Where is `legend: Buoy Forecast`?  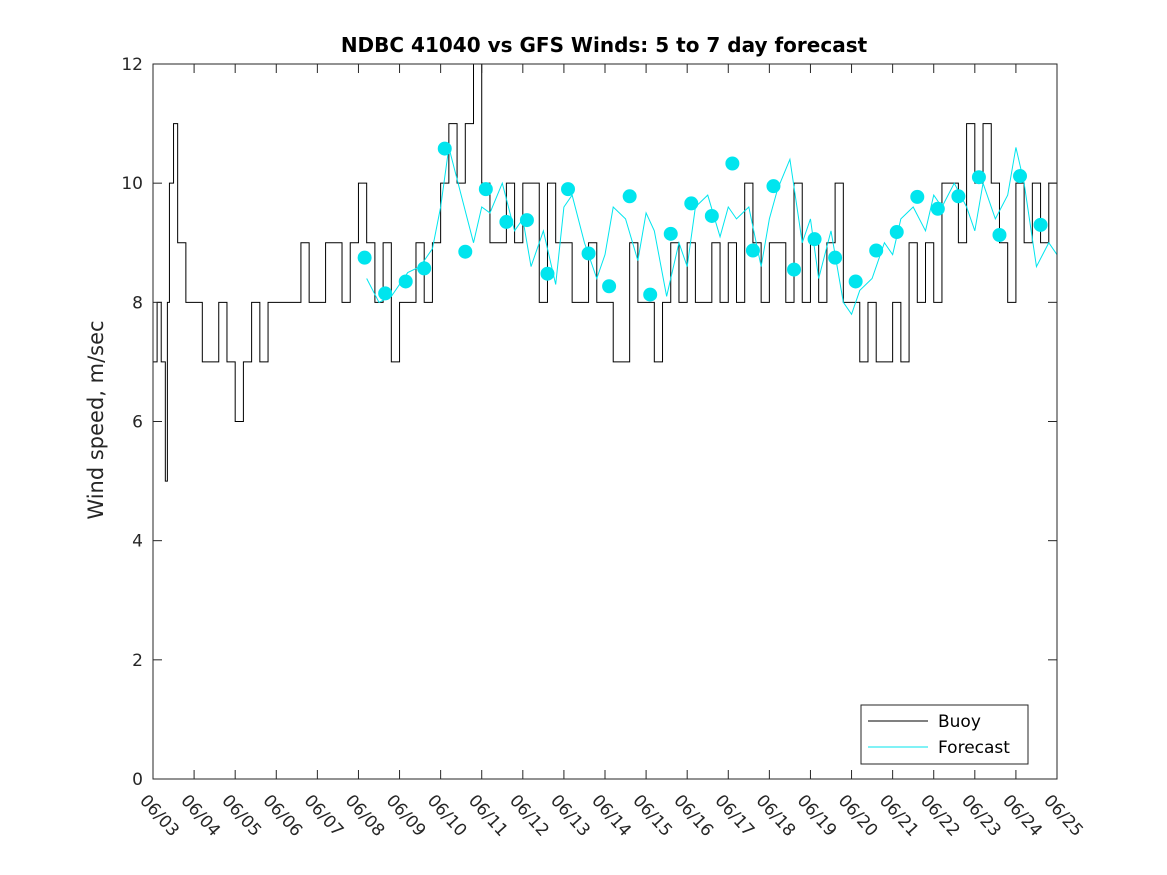
legend: Buoy Forecast is located at coordinates (944, 734).